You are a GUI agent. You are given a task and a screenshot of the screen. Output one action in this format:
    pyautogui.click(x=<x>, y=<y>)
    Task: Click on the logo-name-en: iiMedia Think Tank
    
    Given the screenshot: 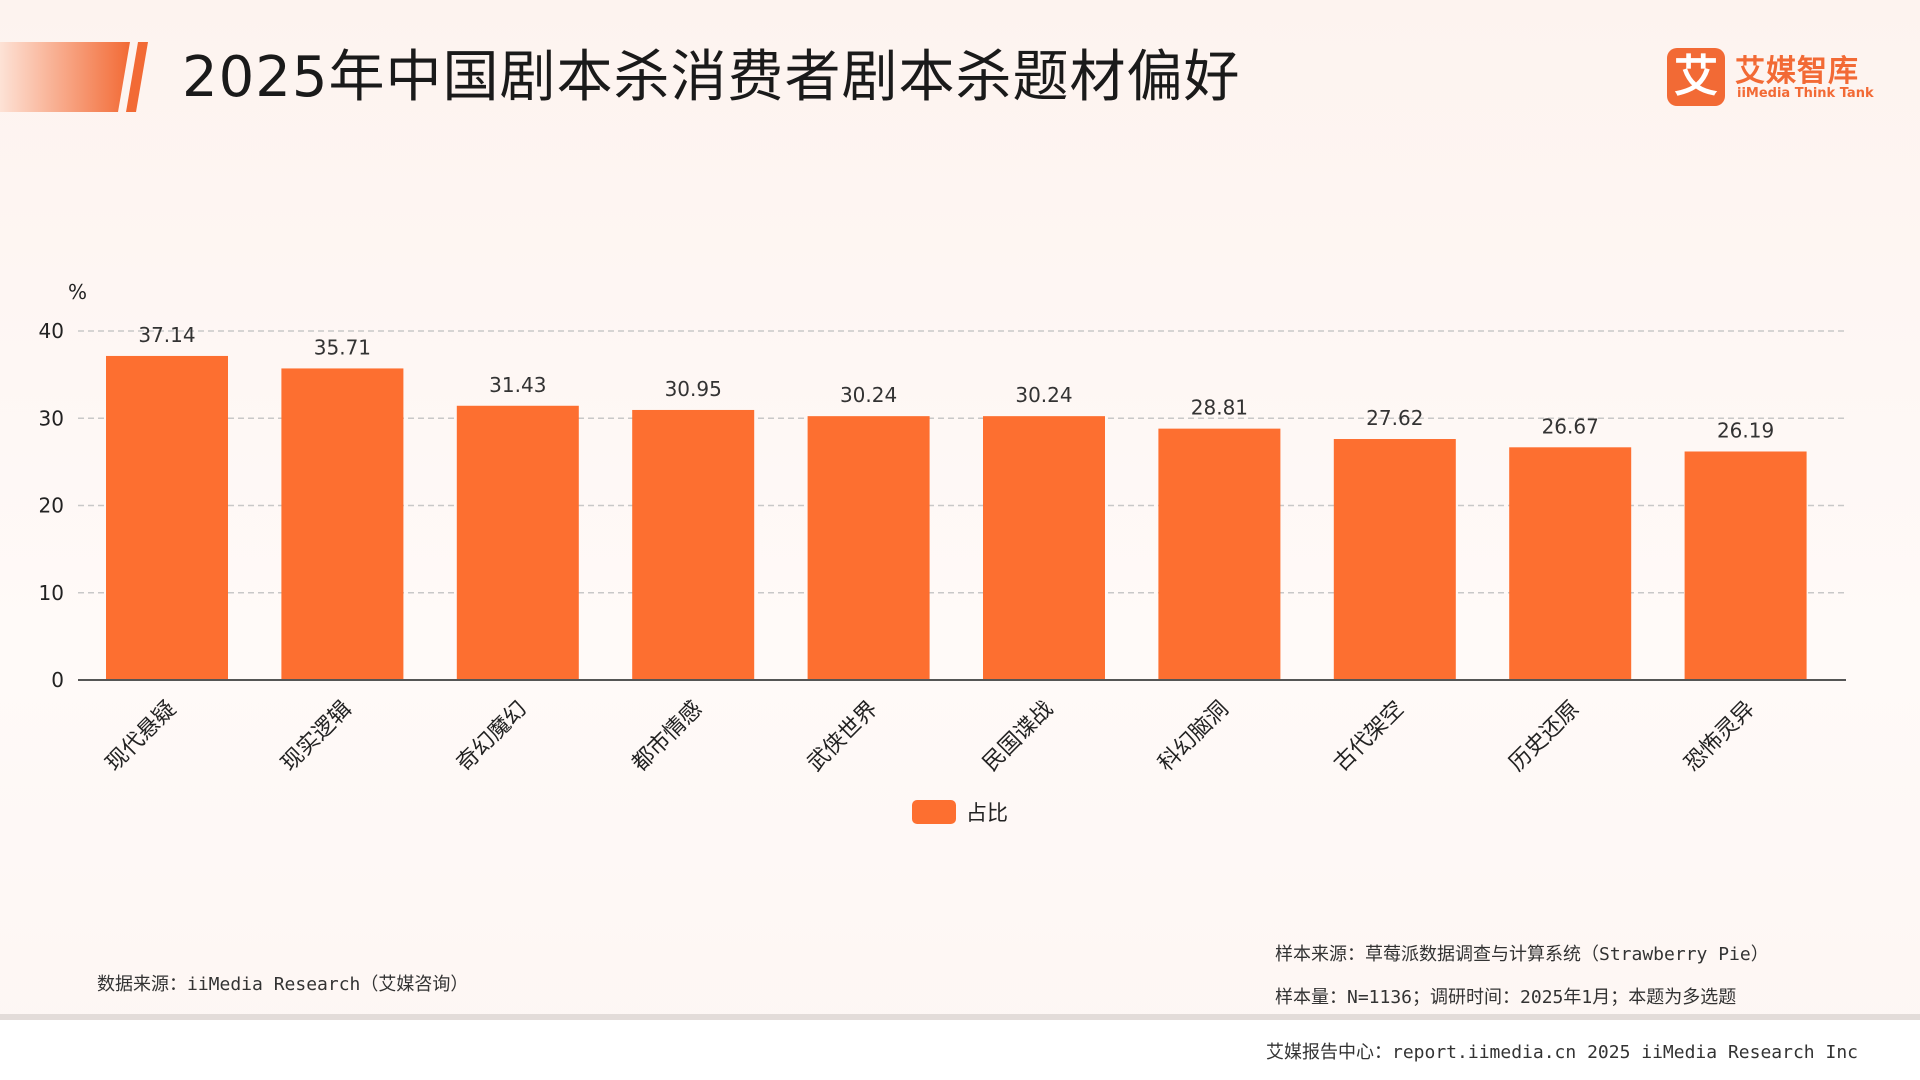 What is the action you would take?
    pyautogui.click(x=1805, y=93)
    